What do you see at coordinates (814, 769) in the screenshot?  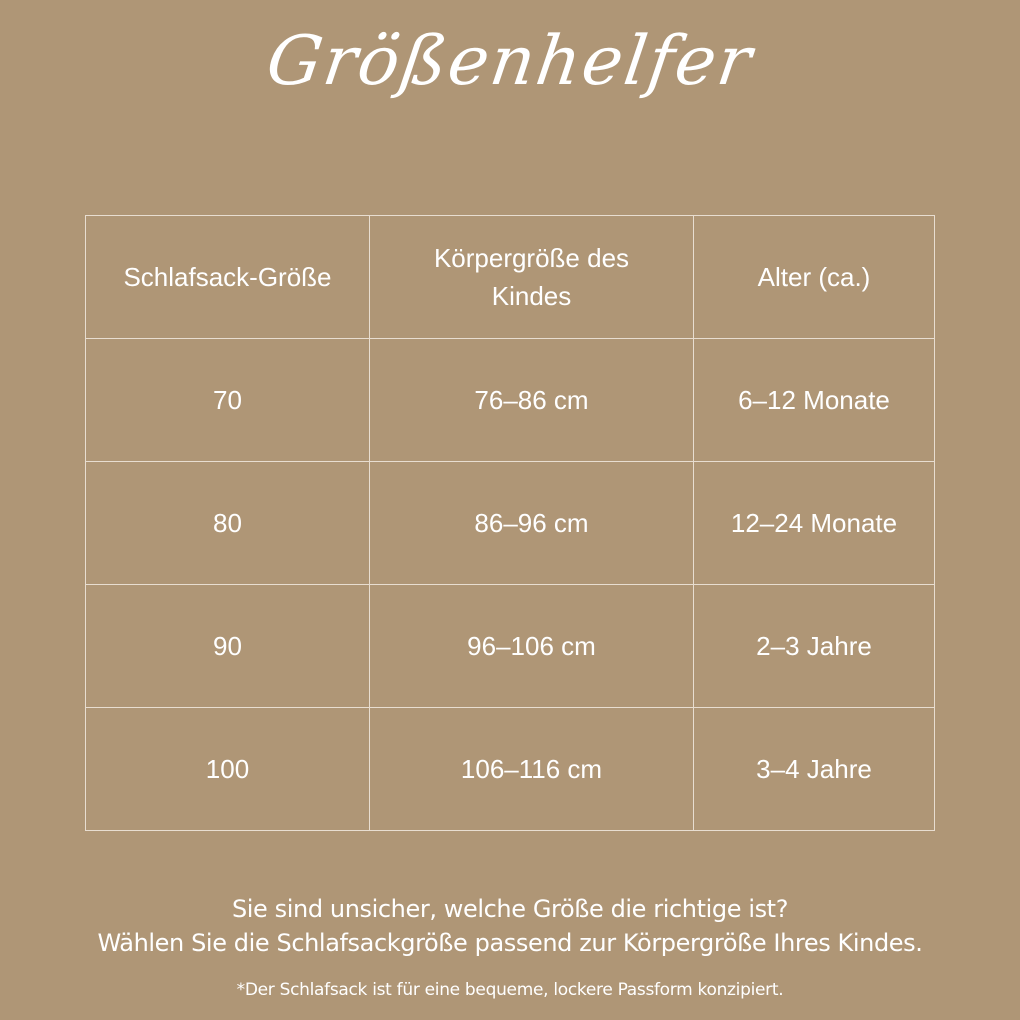 I see `cell-age: 3–4 Jahre` at bounding box center [814, 769].